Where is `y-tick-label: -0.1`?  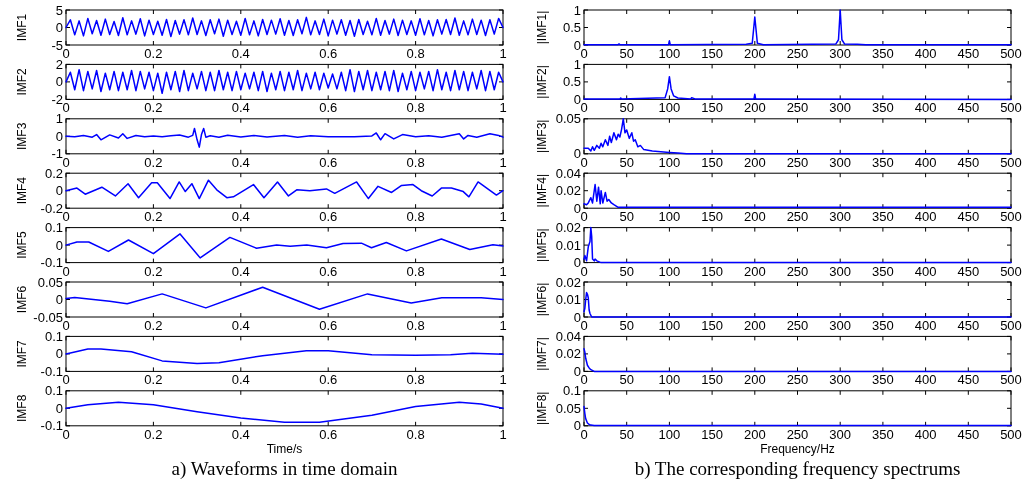 y-tick-label: -0.1 is located at coordinates (51, 371).